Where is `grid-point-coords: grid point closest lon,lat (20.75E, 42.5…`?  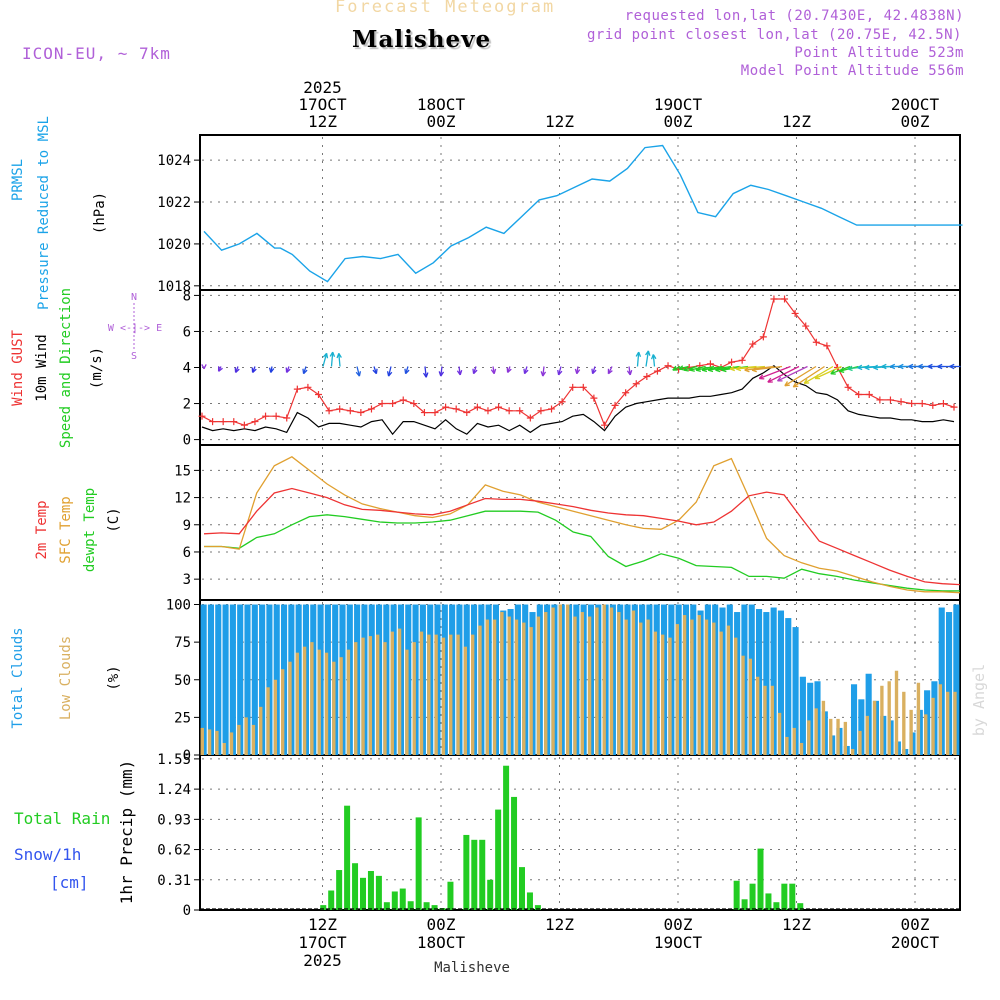
grid-point-coords: grid point closest lon,lat (20.75E, 42.5… is located at coordinates (774, 35).